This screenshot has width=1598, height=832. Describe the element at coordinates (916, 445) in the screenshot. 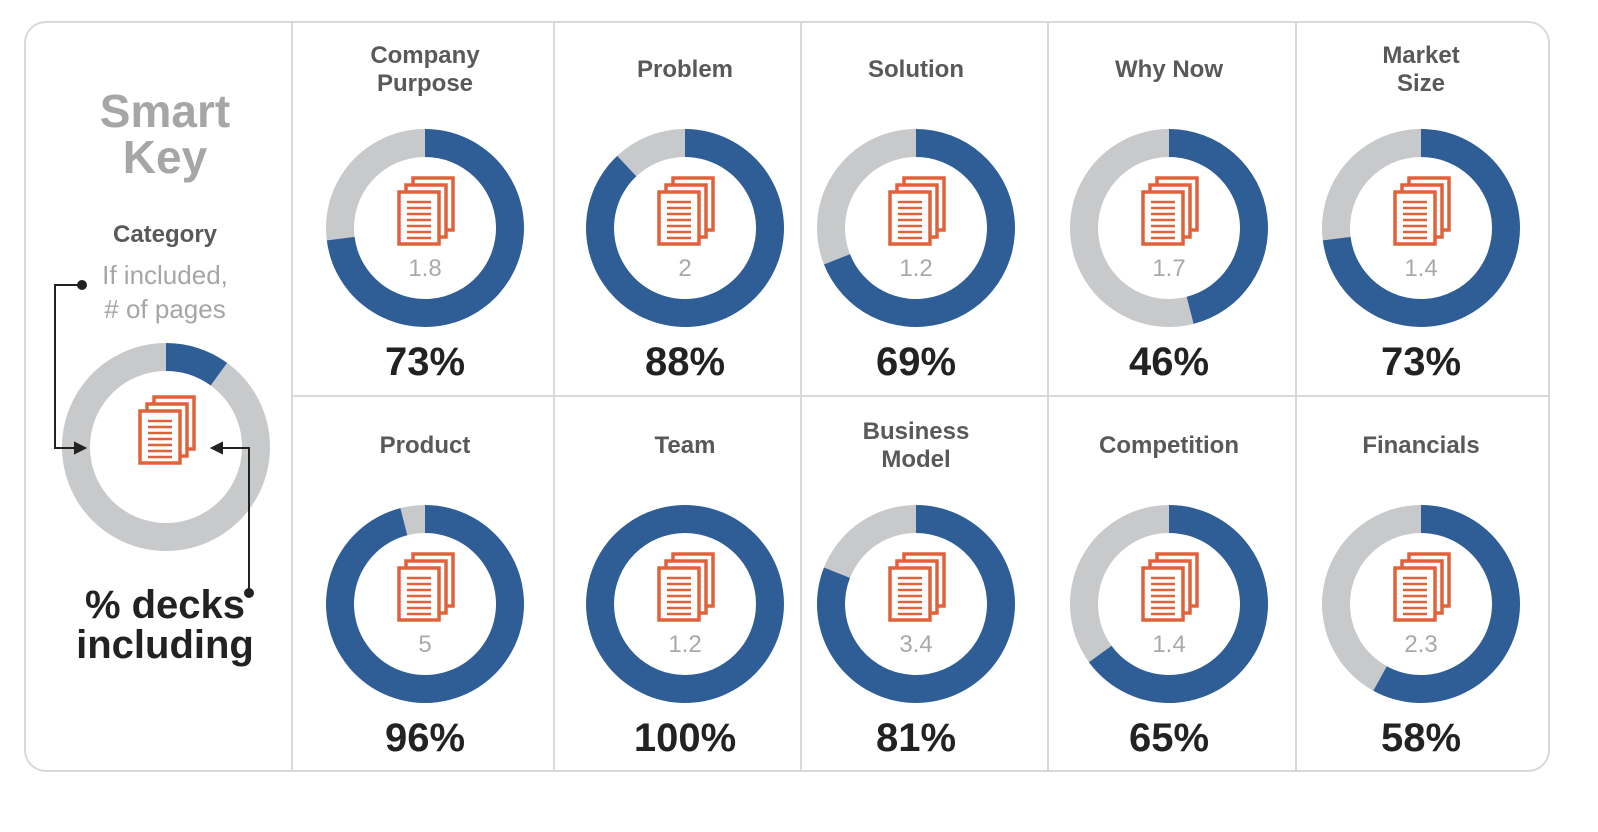

I see `category-label: Business Model` at that location.